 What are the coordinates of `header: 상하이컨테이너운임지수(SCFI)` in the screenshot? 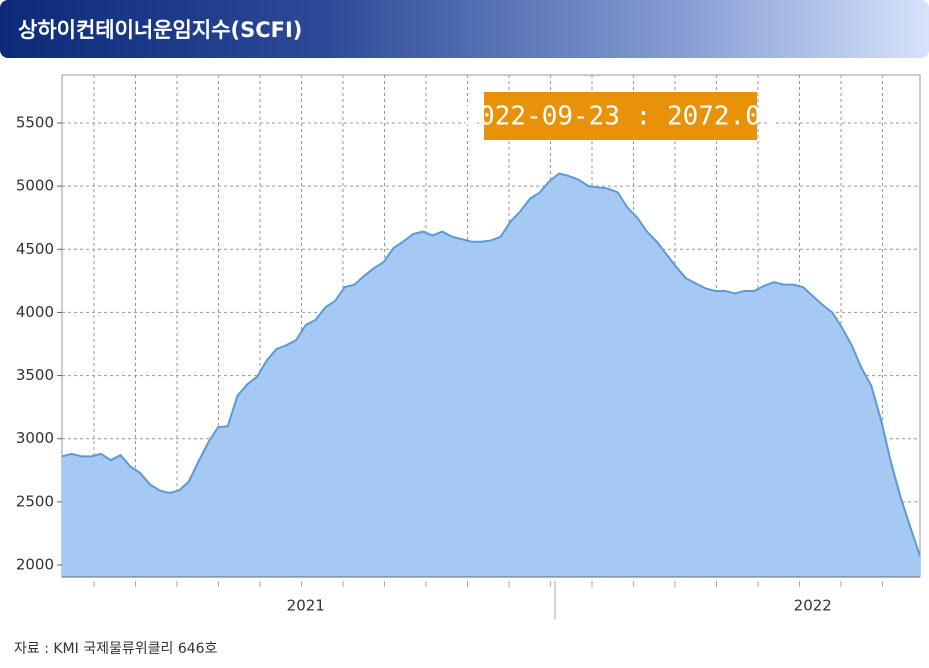 It's located at (464, 29).